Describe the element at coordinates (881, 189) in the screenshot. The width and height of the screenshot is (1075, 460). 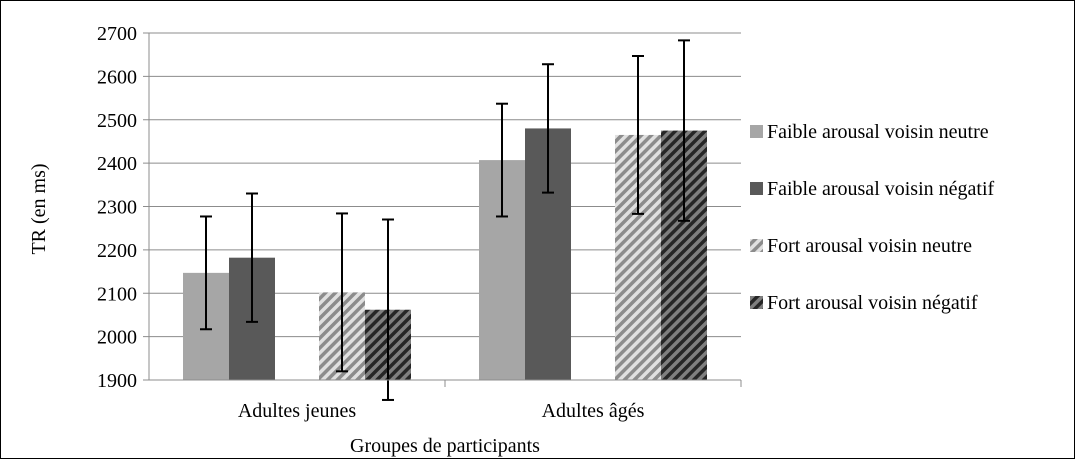
I see `legend-label: Faible arousal voisin négatif` at that location.